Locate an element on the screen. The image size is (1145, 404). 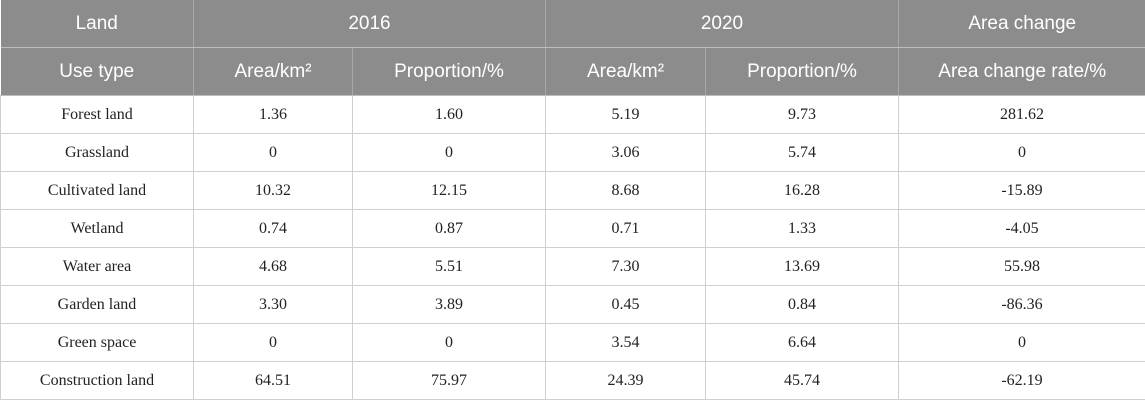
table-cell: 6.64 is located at coordinates (802, 342).